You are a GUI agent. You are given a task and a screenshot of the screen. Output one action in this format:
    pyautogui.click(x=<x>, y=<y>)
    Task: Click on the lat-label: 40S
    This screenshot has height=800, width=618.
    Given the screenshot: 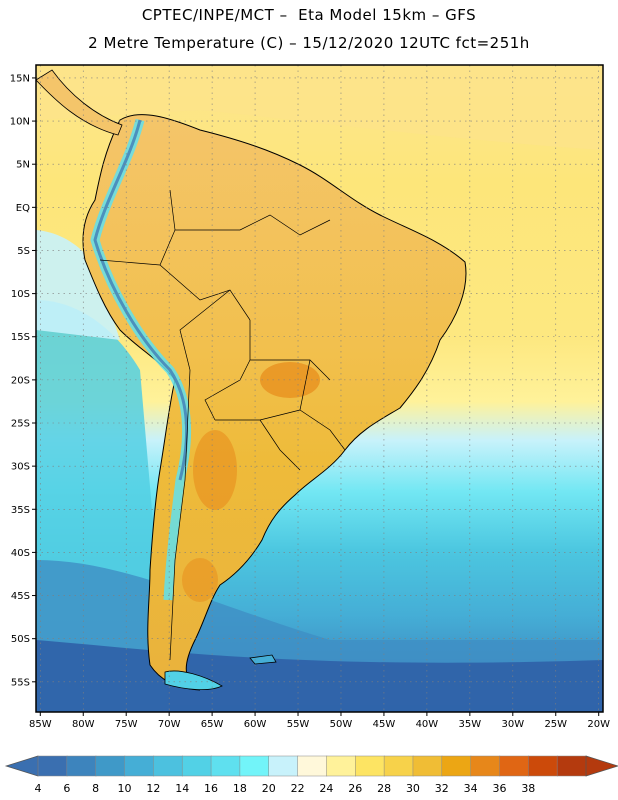 What is the action you would take?
    pyautogui.click(x=20, y=553)
    